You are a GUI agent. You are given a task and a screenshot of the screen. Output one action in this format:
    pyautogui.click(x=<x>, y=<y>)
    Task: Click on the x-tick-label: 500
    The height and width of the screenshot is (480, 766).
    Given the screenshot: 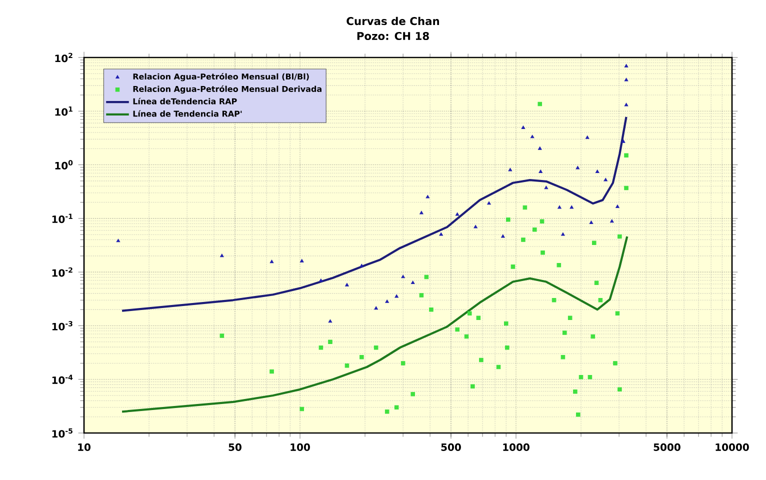 What is the action you would take?
    pyautogui.click(x=451, y=447)
    